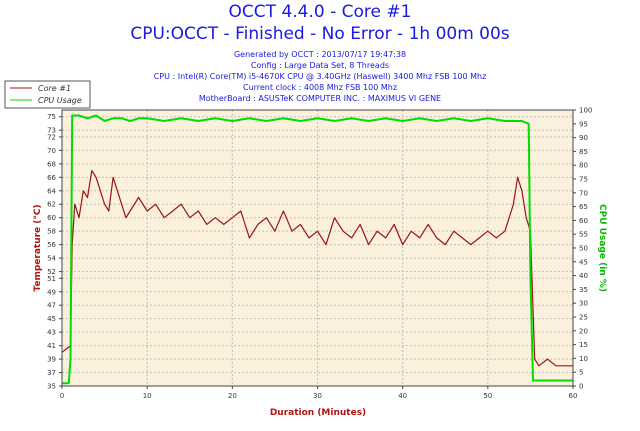 The image size is (640, 431). Describe the element at coordinates (318, 413) in the screenshot. I see `x-axis-label: Duration (Minutes)` at that location.